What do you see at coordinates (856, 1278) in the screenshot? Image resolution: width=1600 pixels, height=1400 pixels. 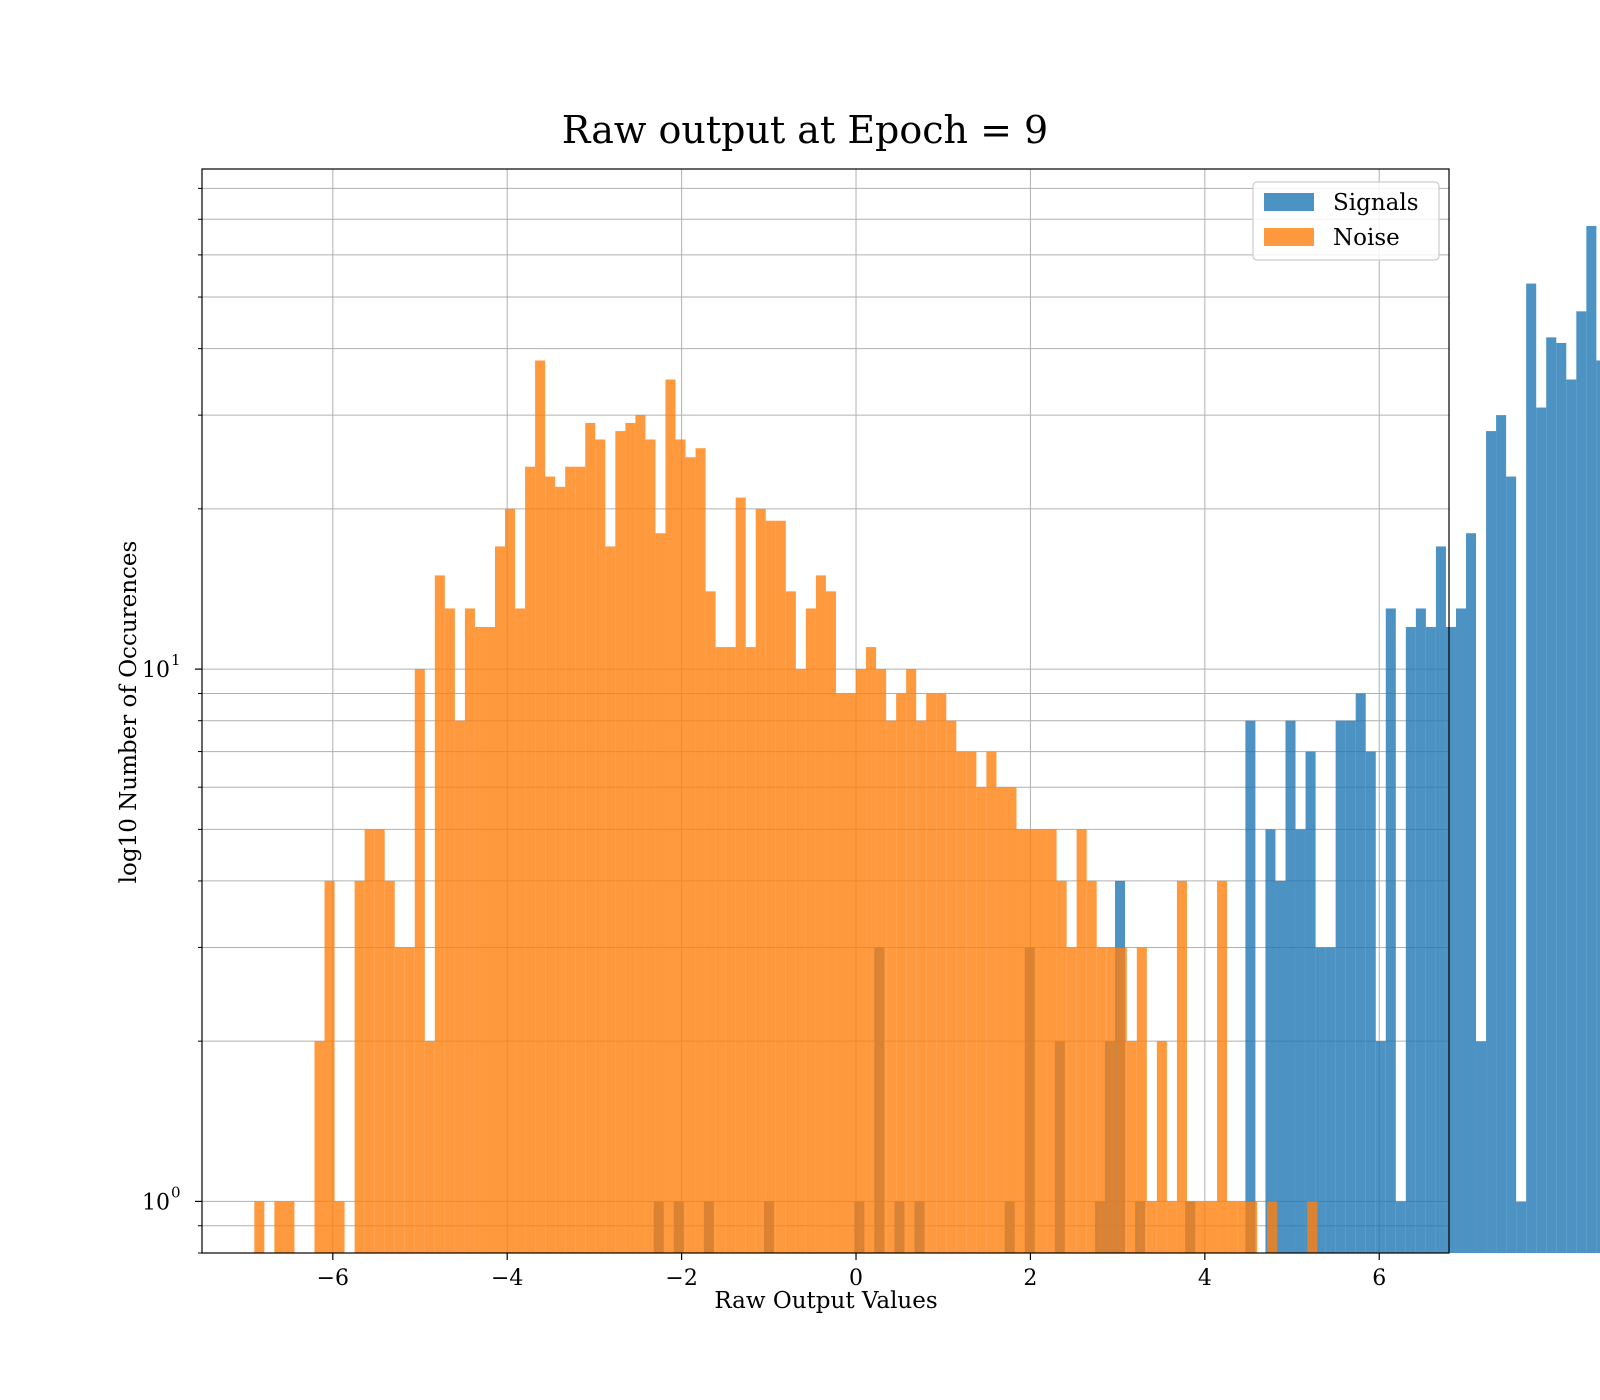 I see `x-tick-label: 0` at bounding box center [856, 1278].